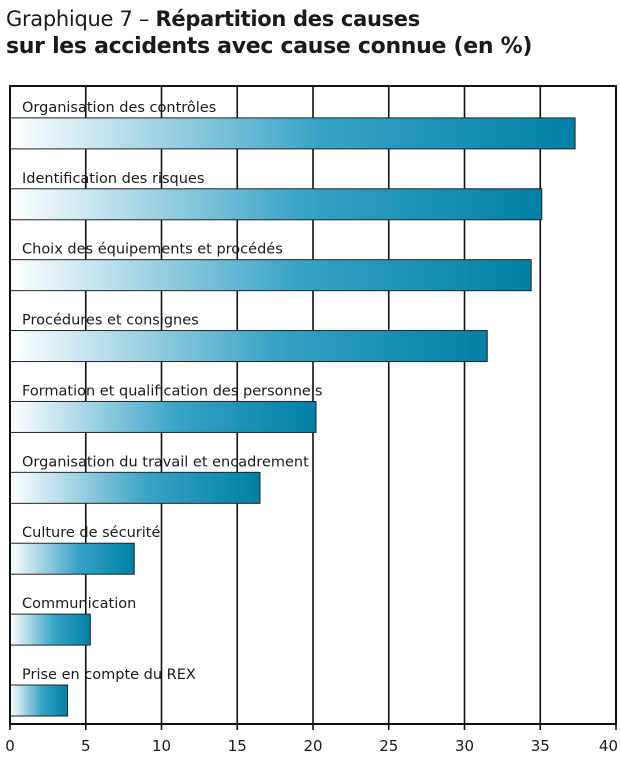  Describe the element at coordinates (161, 746) in the screenshot. I see `x-tick-label: 10` at that location.